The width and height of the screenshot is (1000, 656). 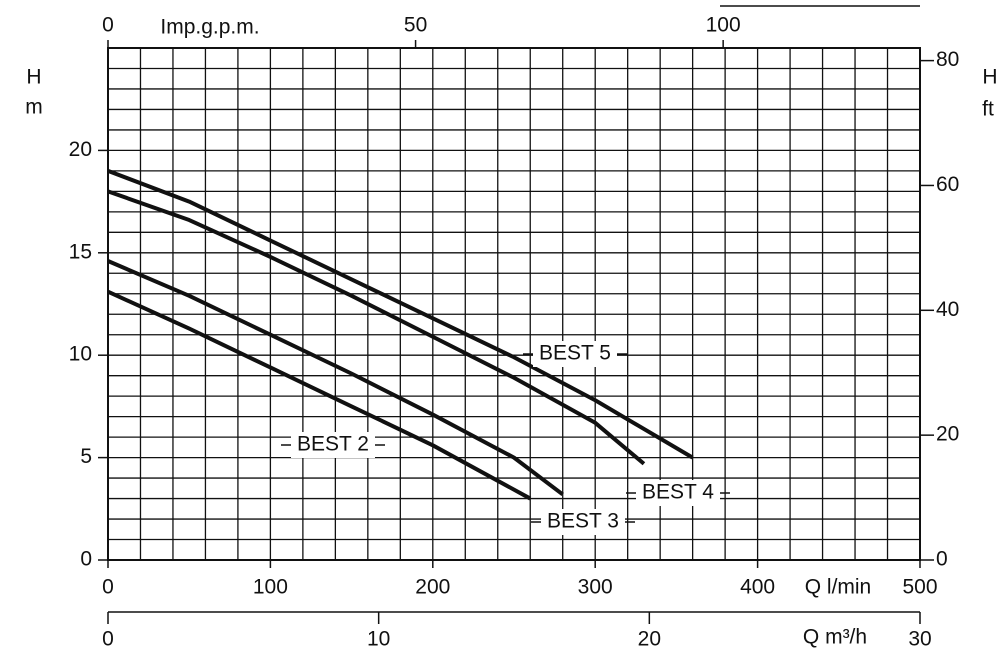 What do you see at coordinates (838, 587) in the screenshot?
I see `x-label: Q l/min` at bounding box center [838, 587].